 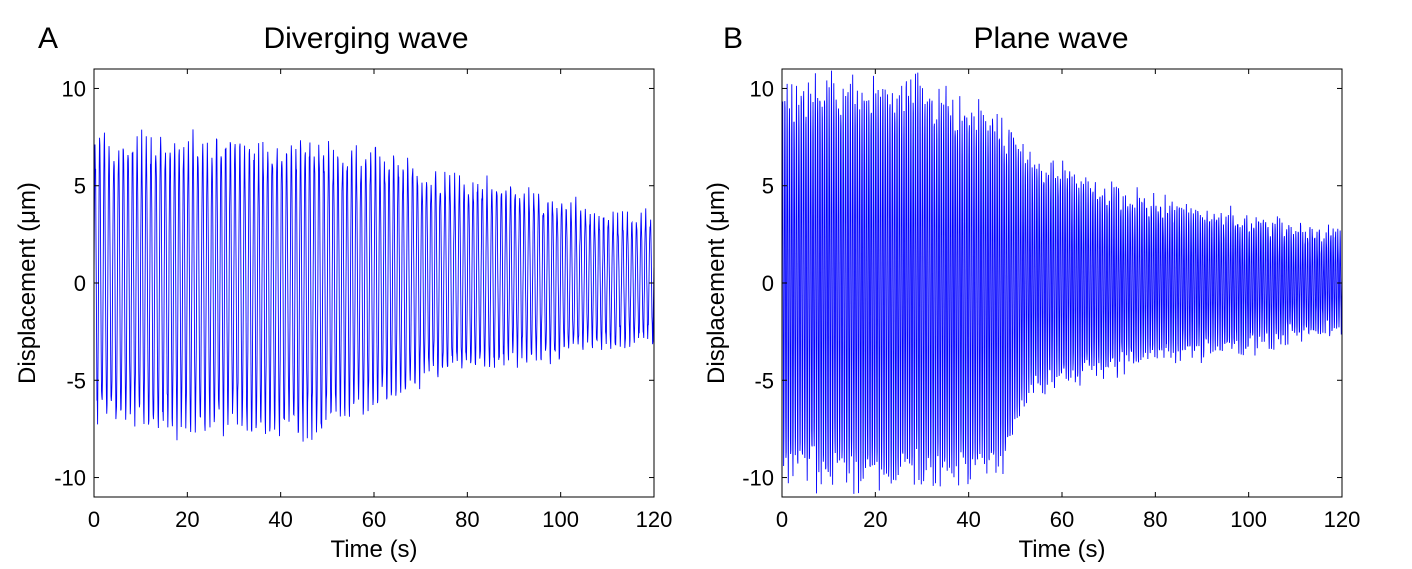 I want to click on panel-b-letter: B, so click(x=733, y=38).